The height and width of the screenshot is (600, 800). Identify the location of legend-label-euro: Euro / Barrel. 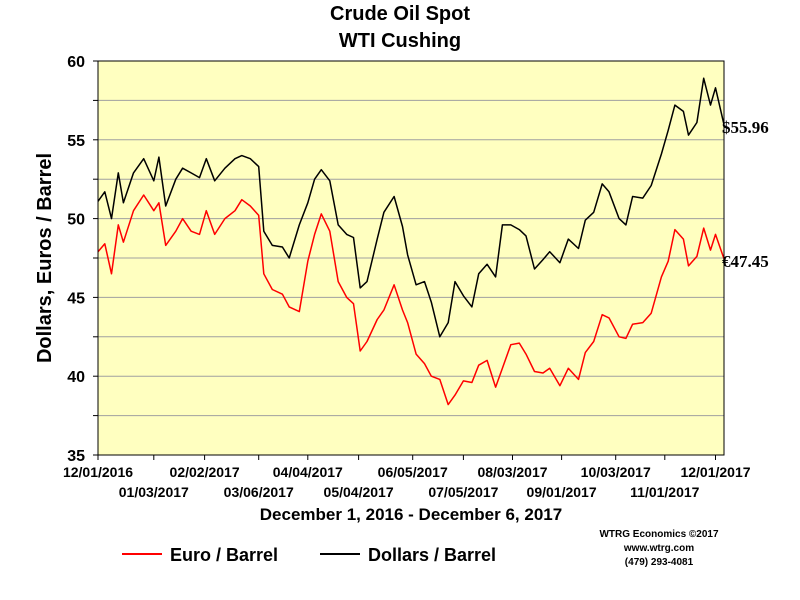
(224, 555).